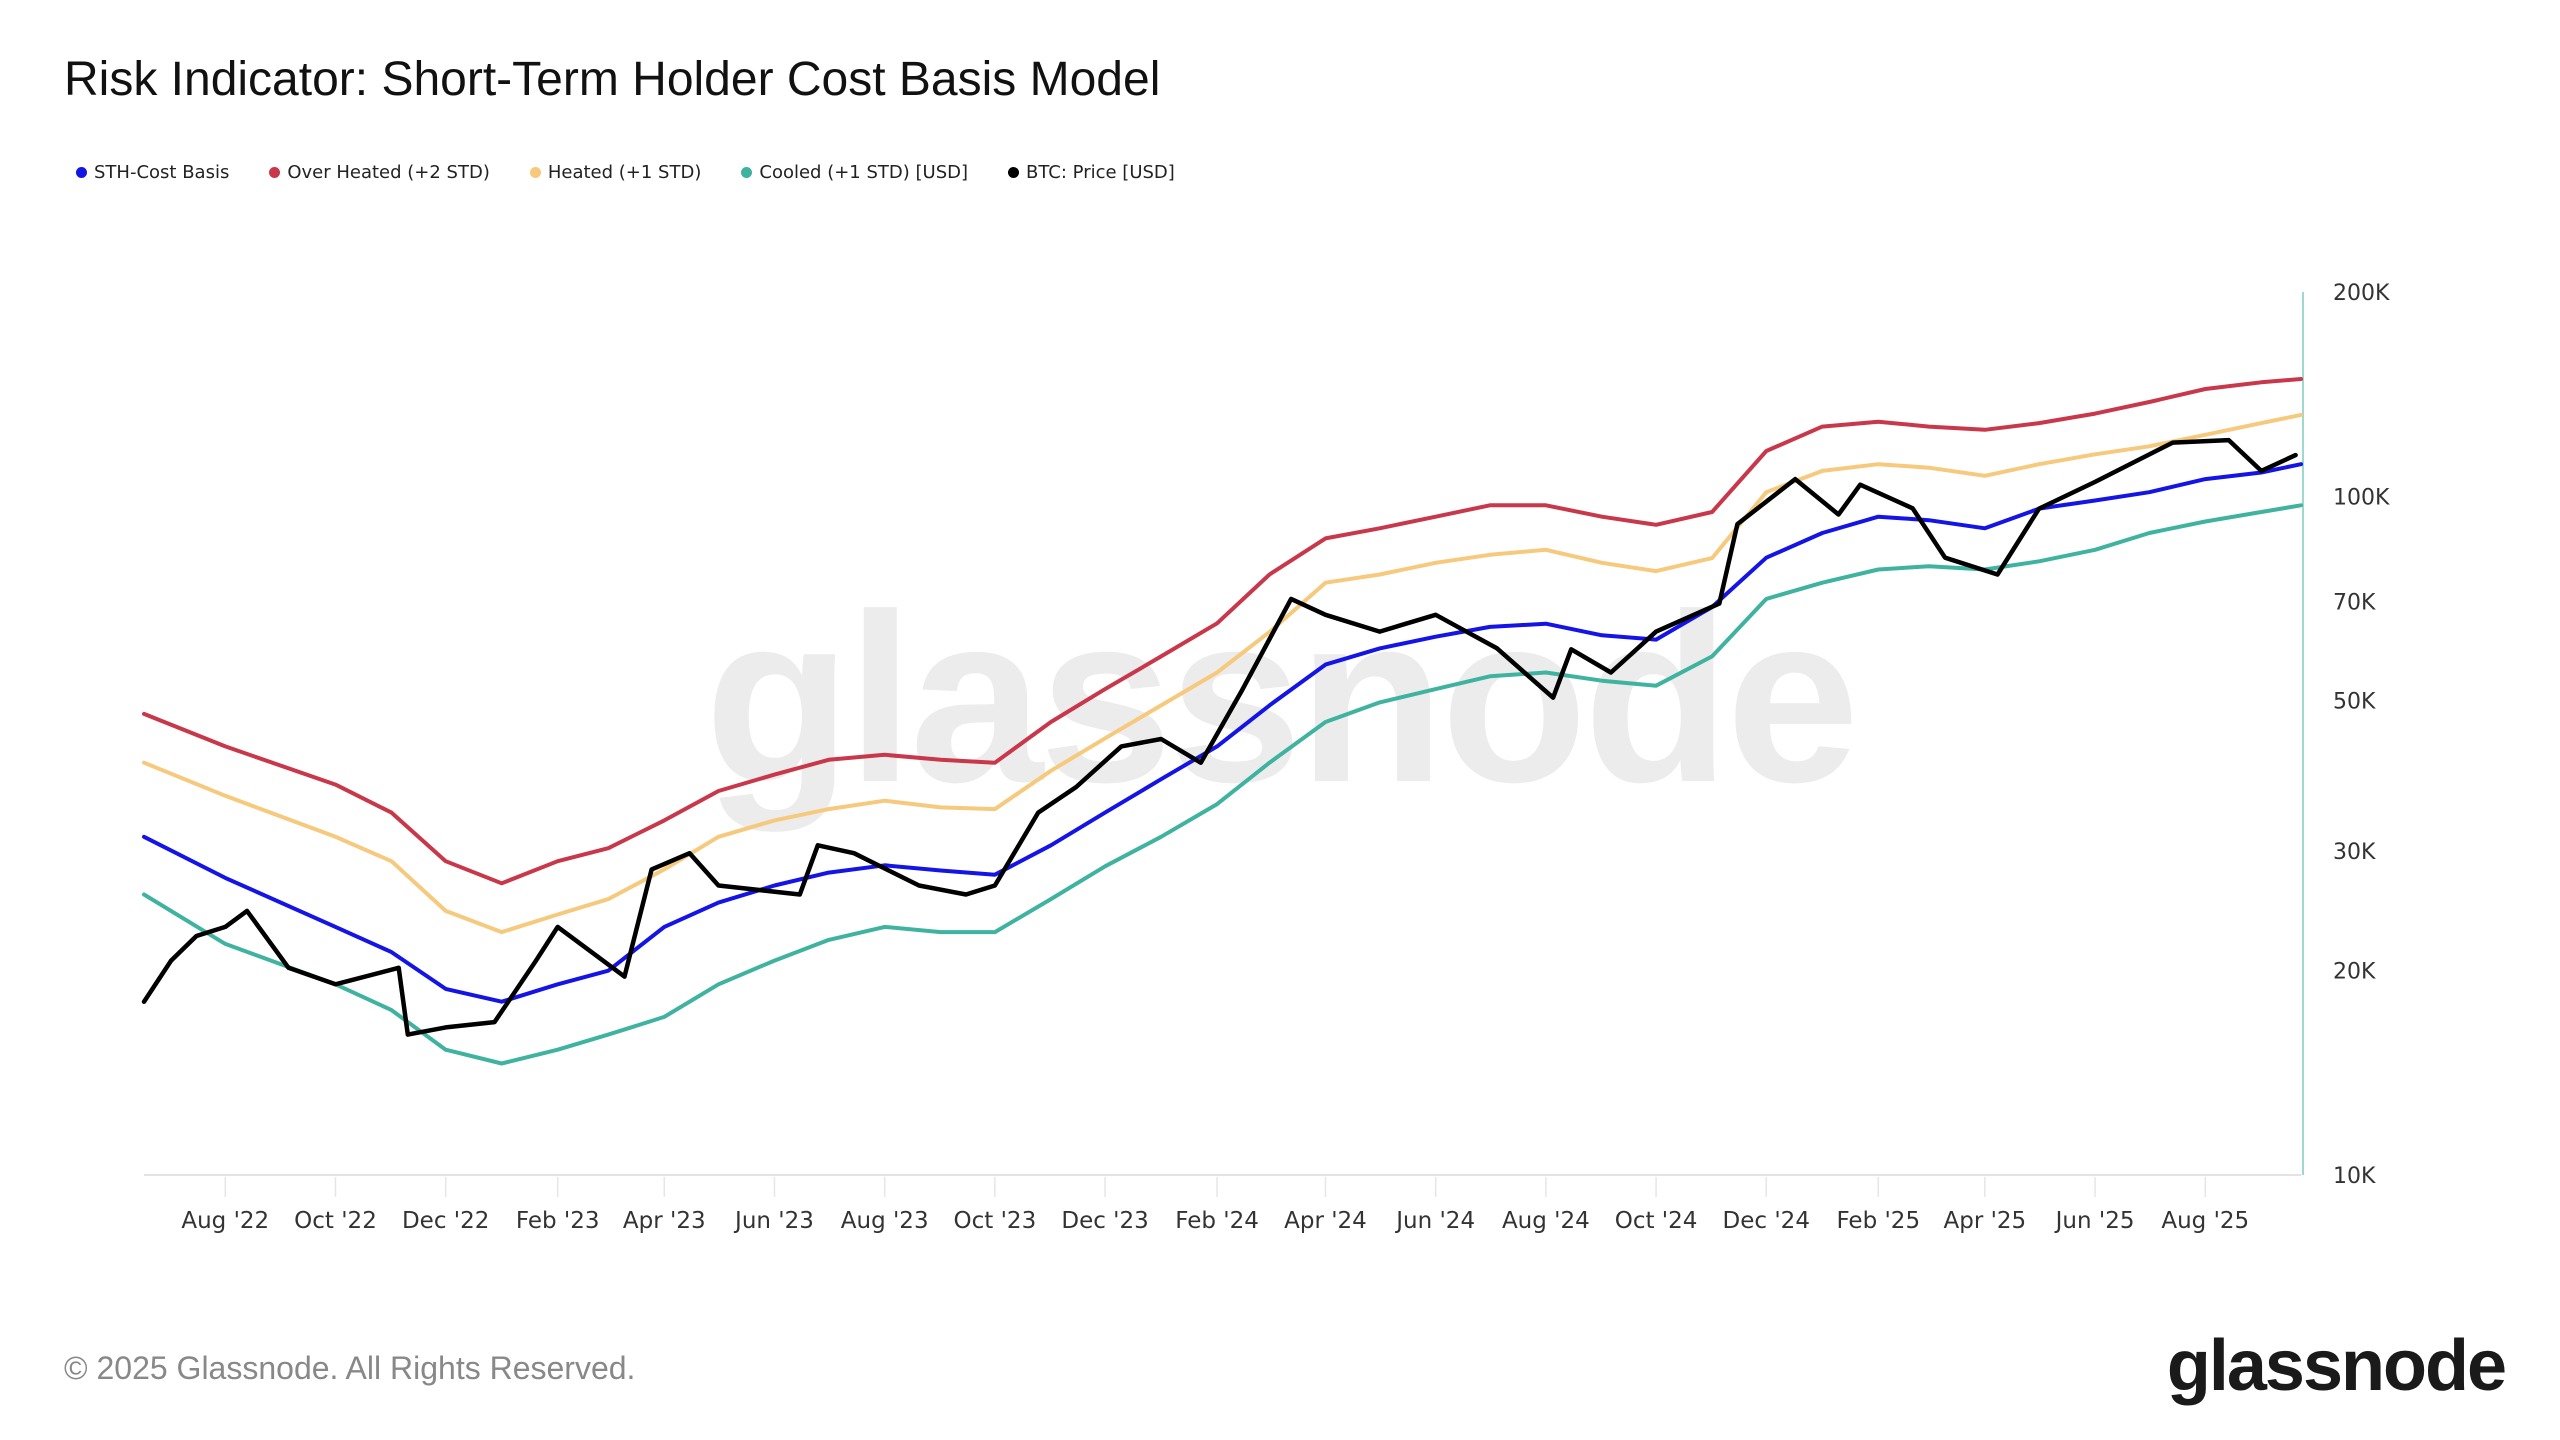 The height and width of the screenshot is (1440, 2560). I want to click on x-tick-label: Apr '25, so click(1985, 1221).